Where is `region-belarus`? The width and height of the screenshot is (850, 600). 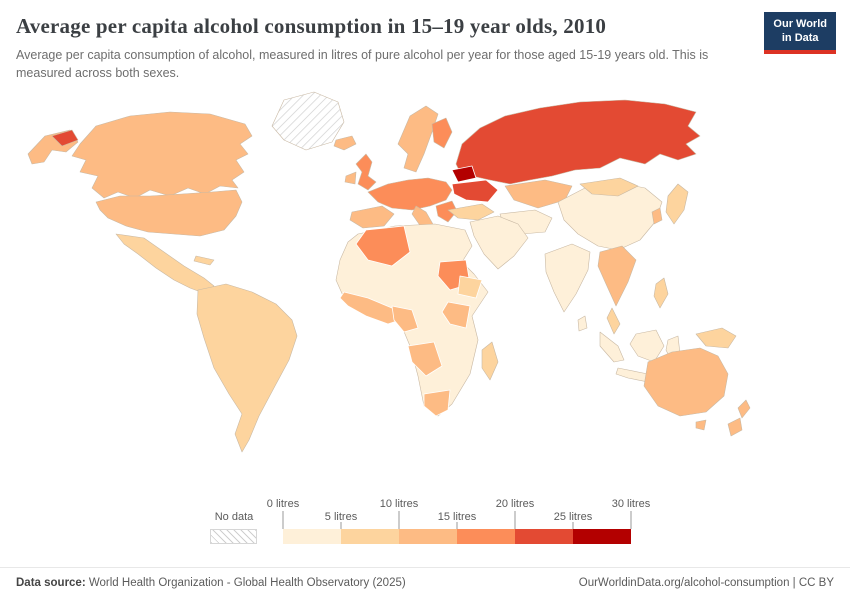 region-belarus is located at coordinates (464, 174).